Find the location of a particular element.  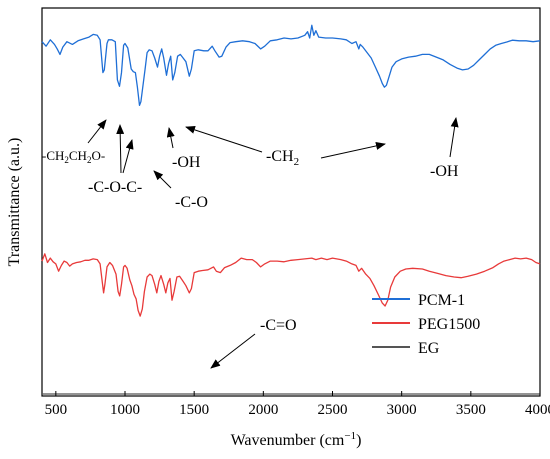

annotation-coc: -C-O-C- is located at coordinates (115, 187).